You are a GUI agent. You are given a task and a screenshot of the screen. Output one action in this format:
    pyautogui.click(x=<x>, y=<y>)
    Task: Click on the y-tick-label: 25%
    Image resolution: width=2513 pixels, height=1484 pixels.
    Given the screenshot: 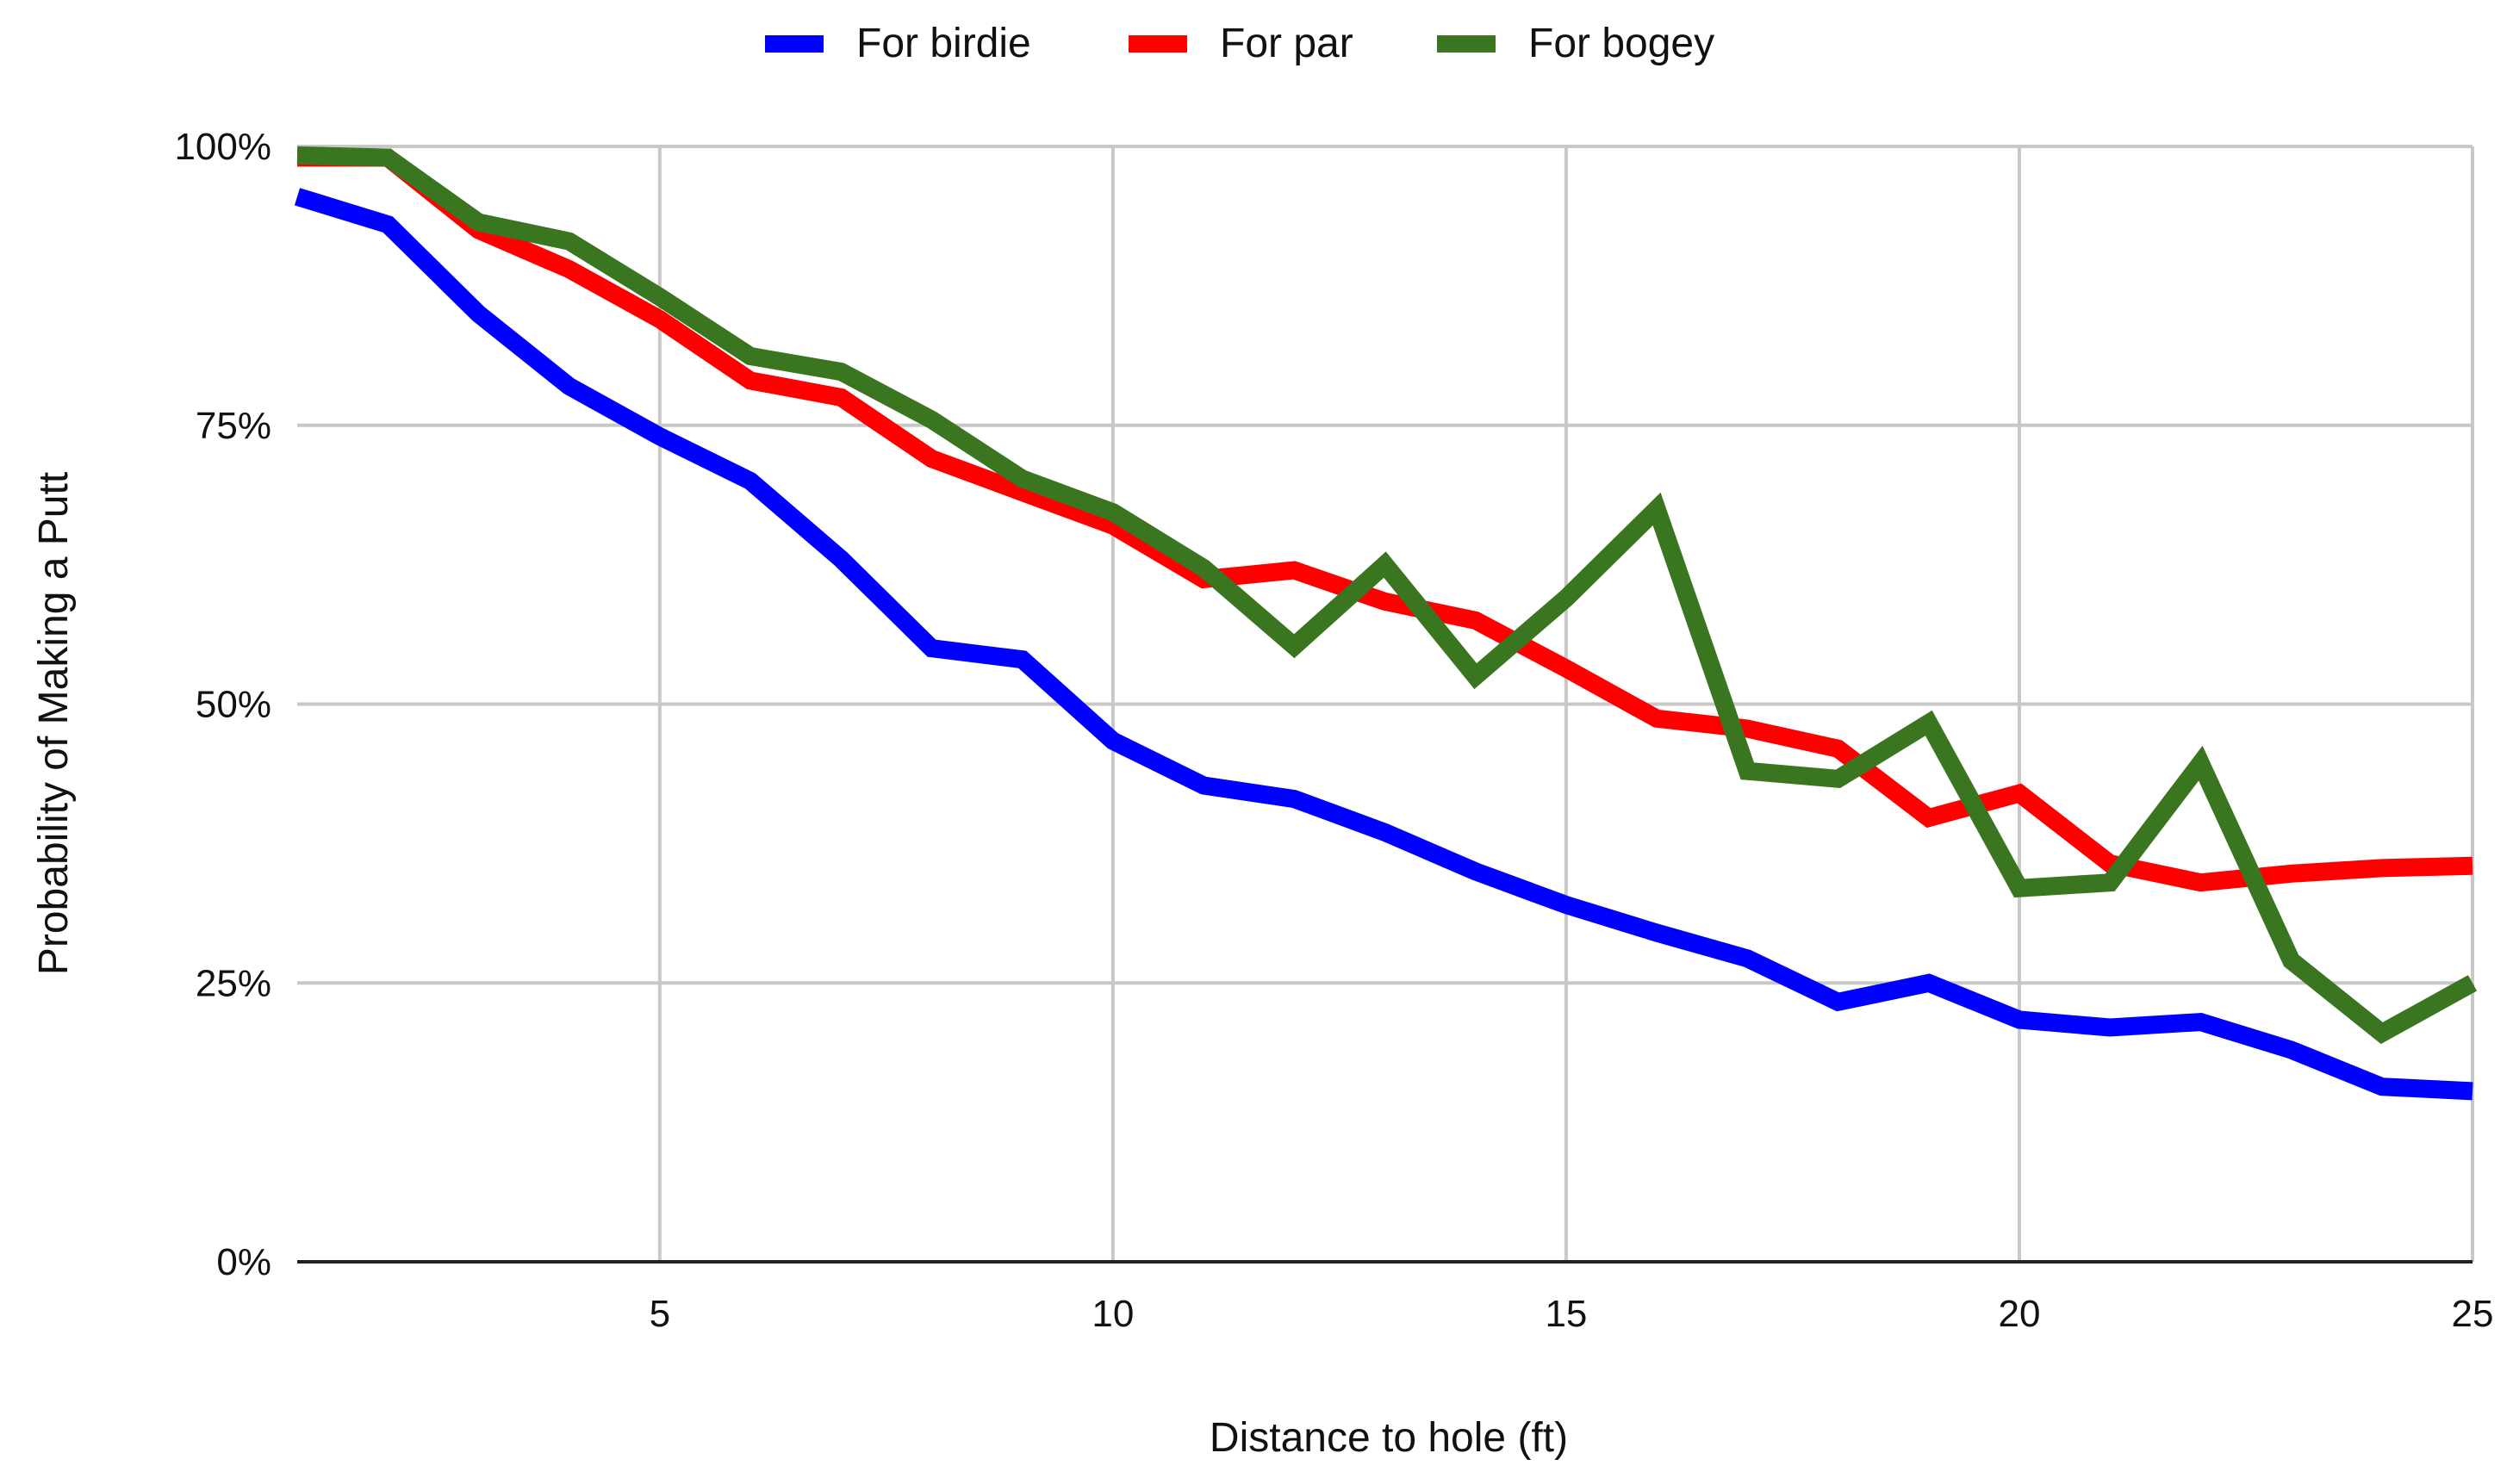 What is the action you would take?
    pyautogui.click(x=233, y=983)
    